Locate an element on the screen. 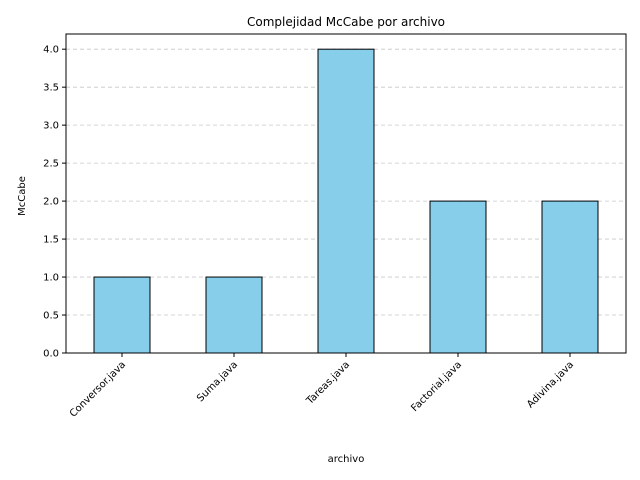  y-tick-label: 3.0 is located at coordinates (51, 126).